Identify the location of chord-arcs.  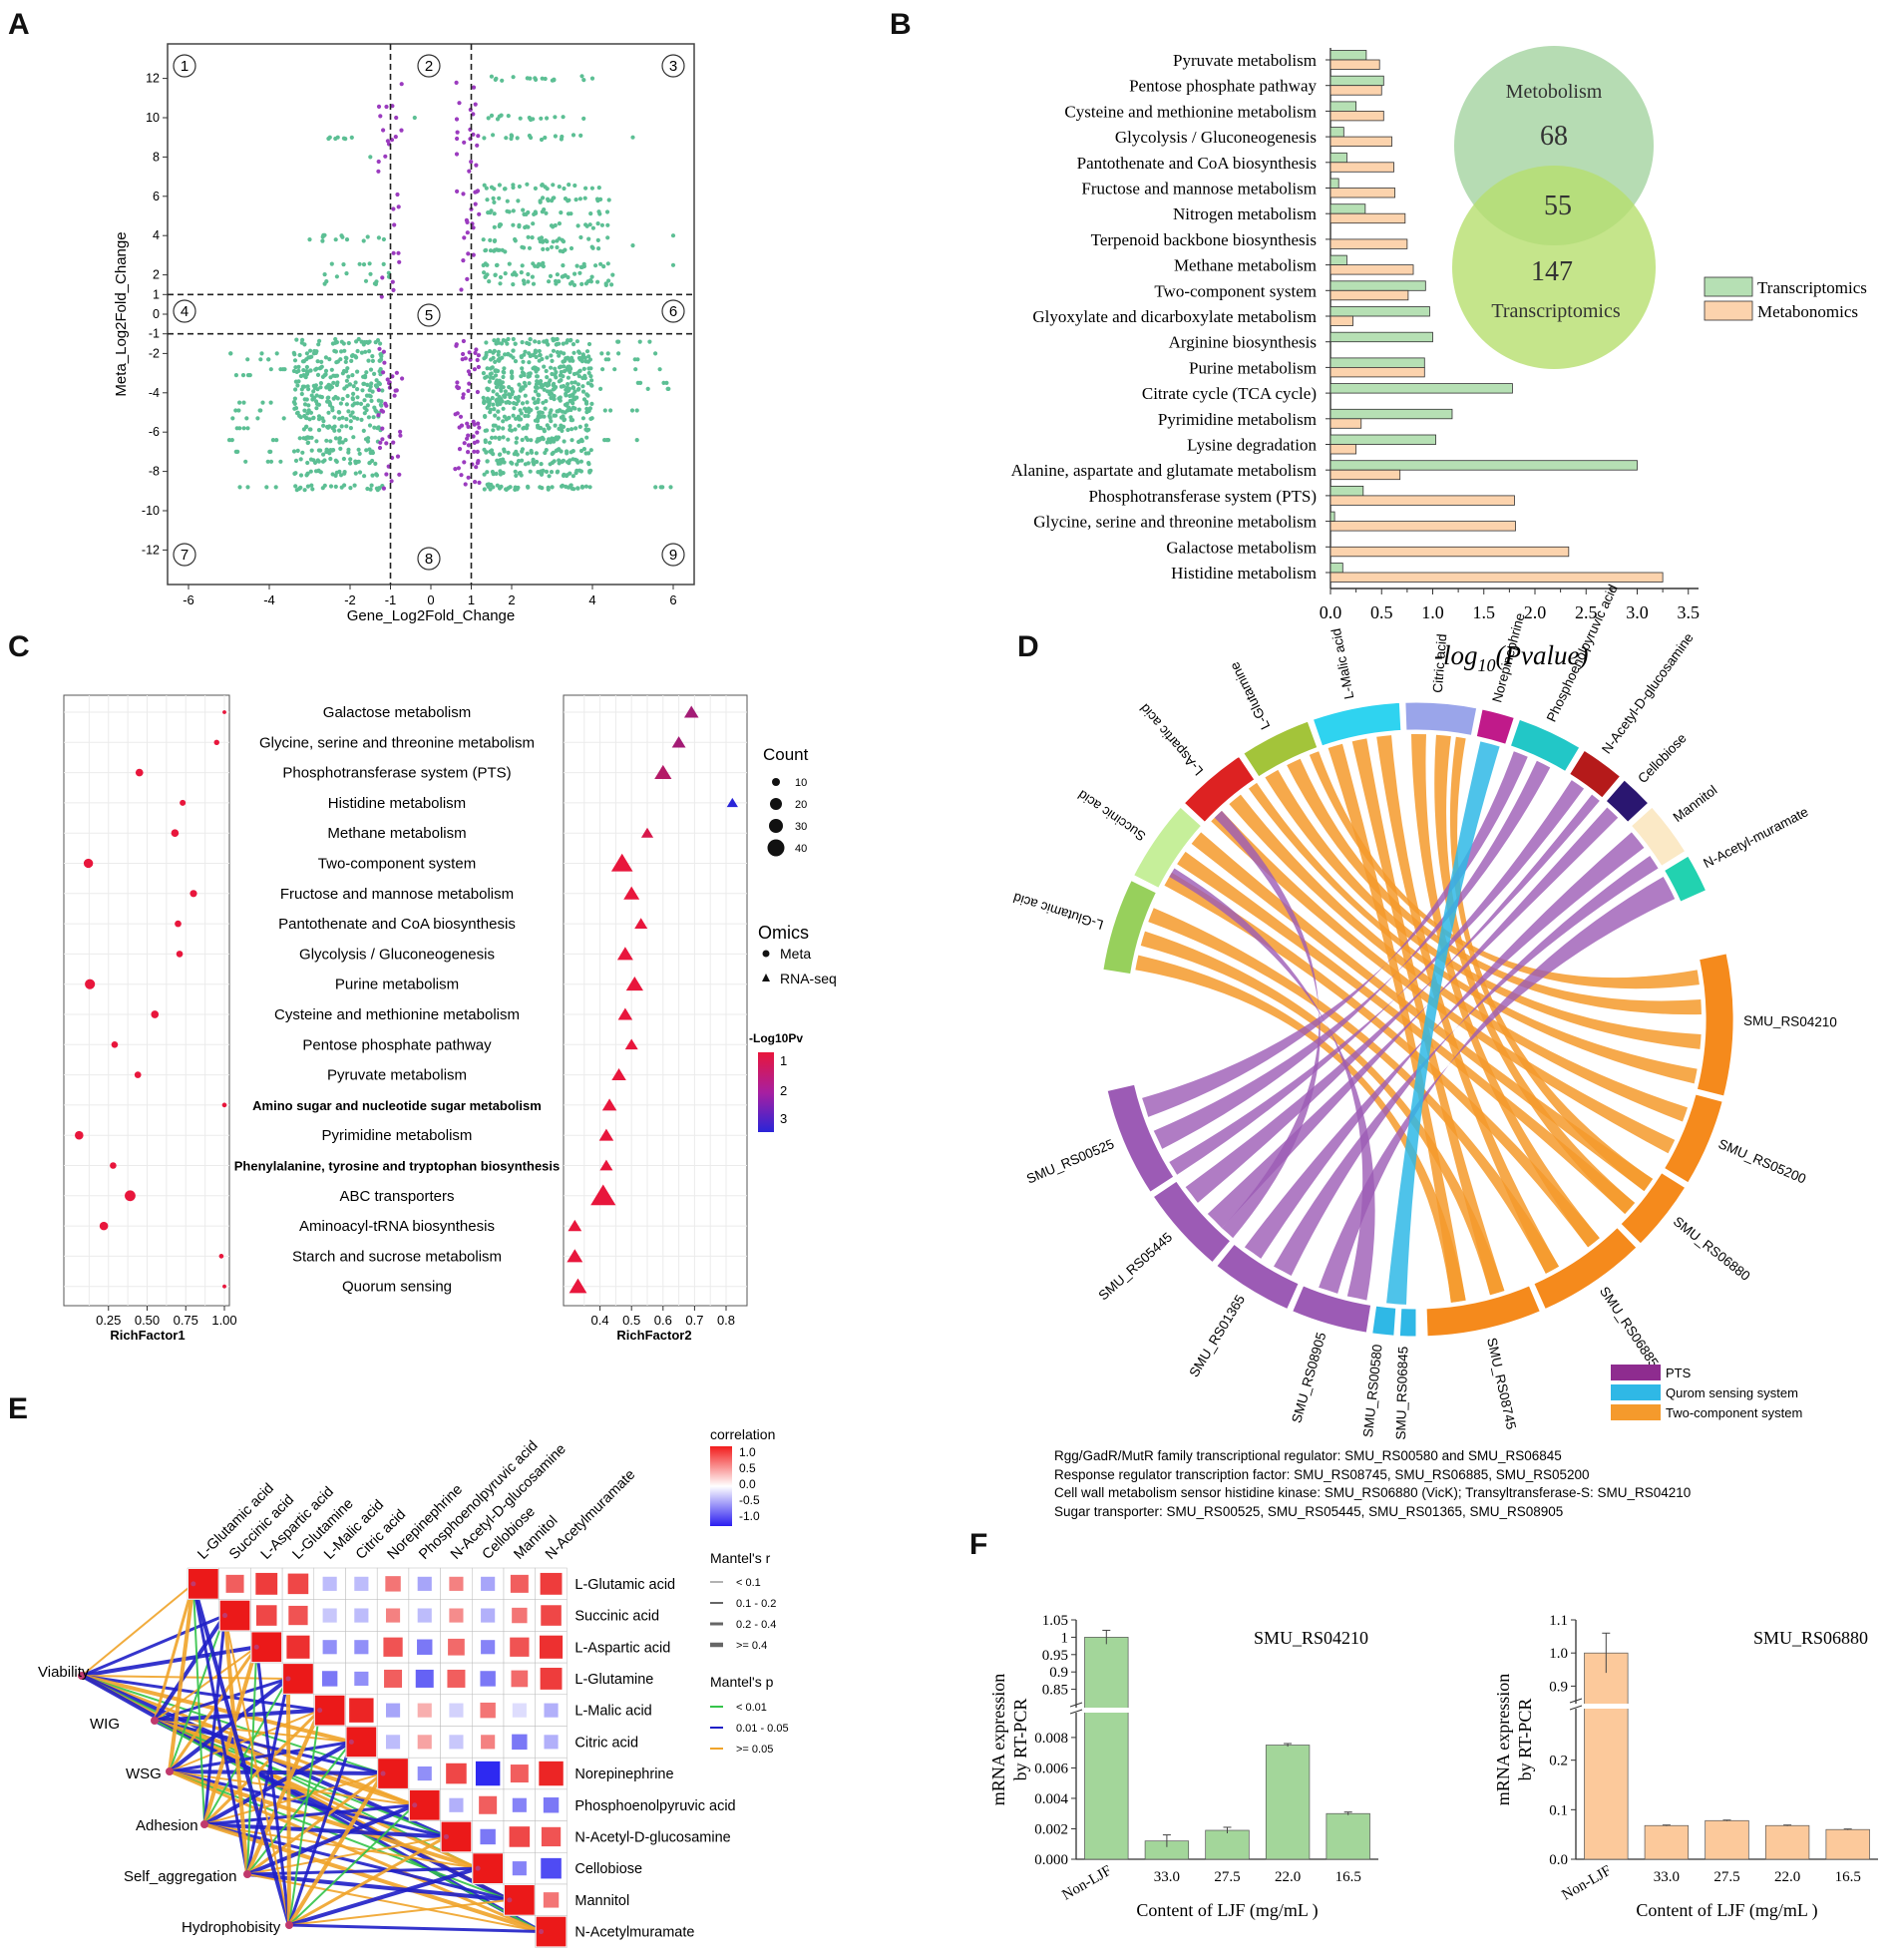
(1418, 1020).